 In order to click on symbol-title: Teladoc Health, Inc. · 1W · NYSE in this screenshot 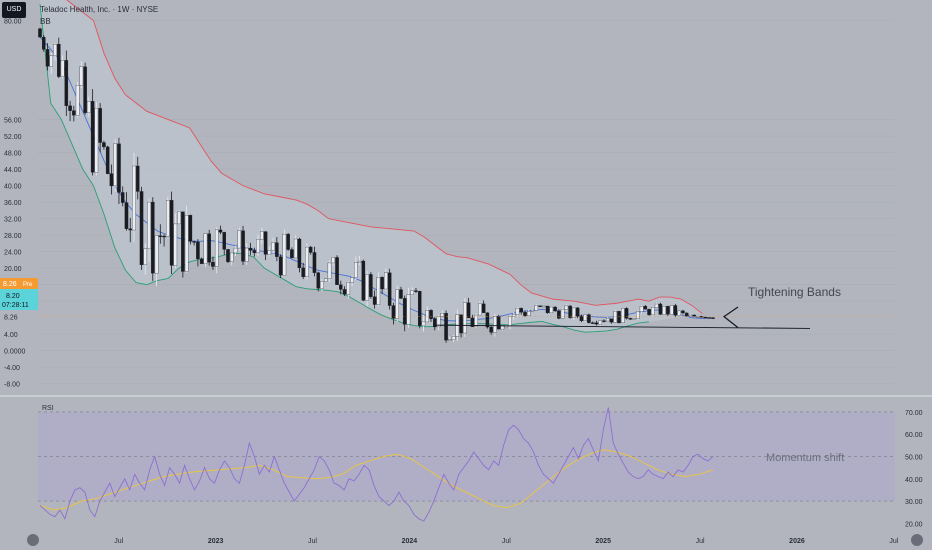, I will do `click(99, 9)`.